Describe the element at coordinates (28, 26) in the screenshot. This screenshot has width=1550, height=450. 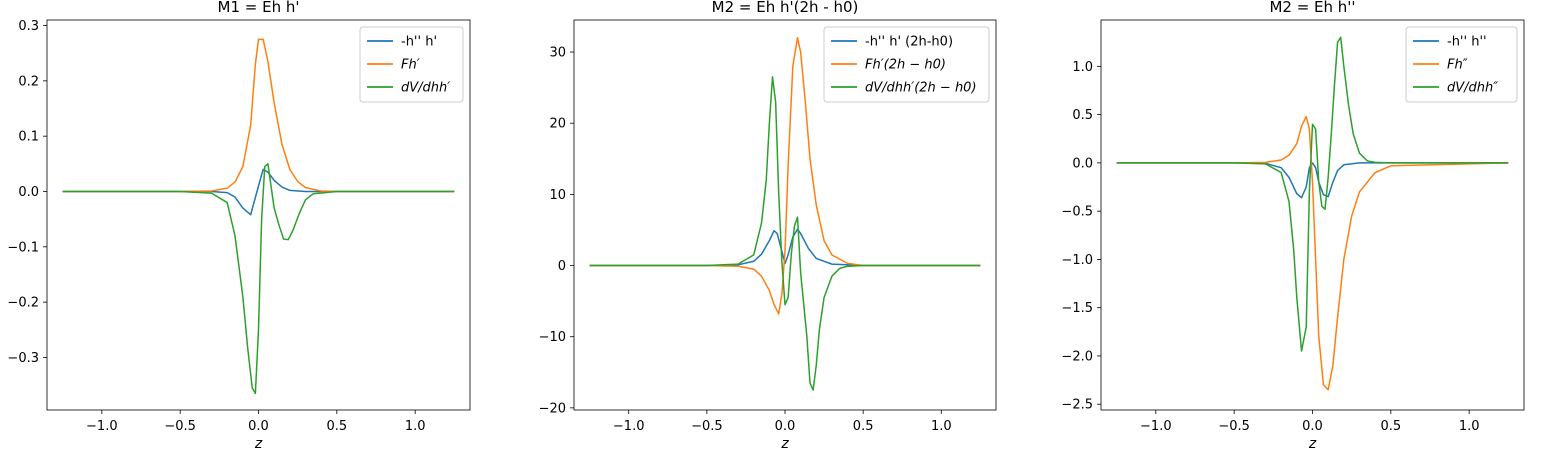
I see `y-tick-label: 0.3` at that location.